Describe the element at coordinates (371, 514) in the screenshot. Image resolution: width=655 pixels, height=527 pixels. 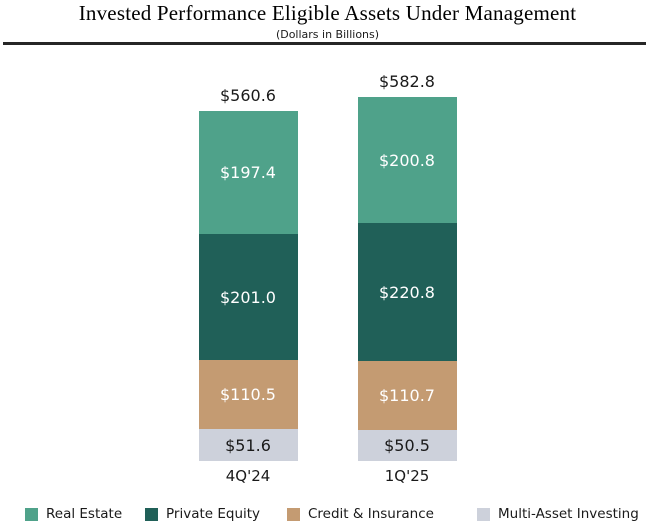
I see `legend-label: Credit & Insurance` at that location.